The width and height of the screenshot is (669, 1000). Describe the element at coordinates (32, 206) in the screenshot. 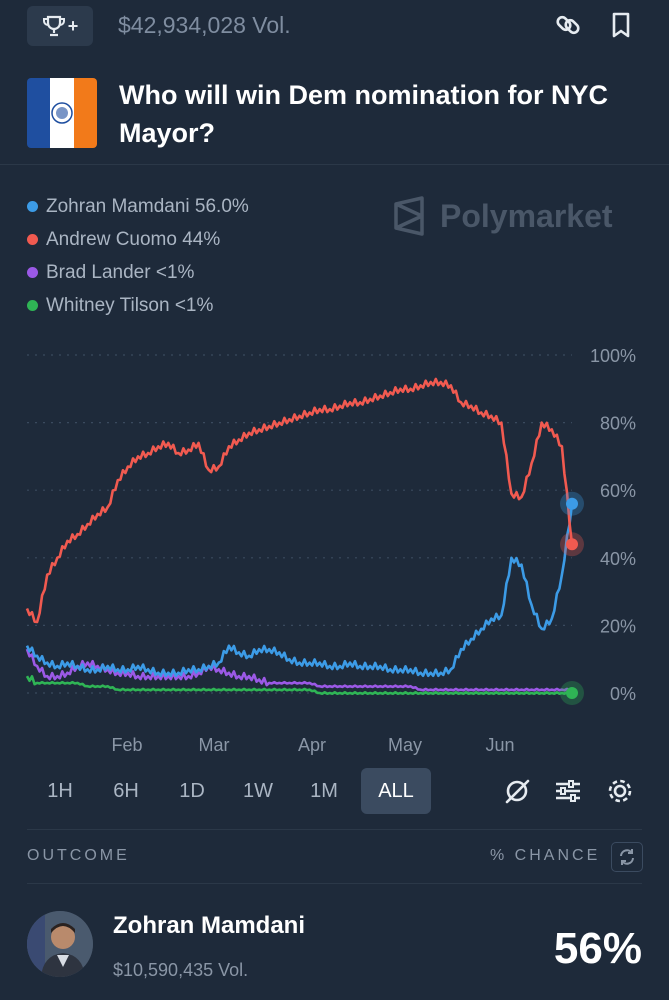

I see `legend-dot-mamdani` at that location.